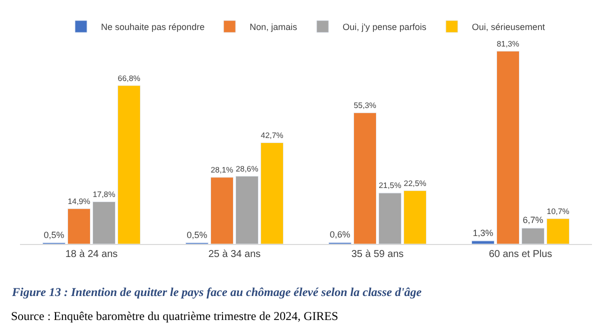 The height and width of the screenshot is (332, 612). What do you see at coordinates (247, 169) in the screenshot?
I see `data-label: 28,6%` at bounding box center [247, 169].